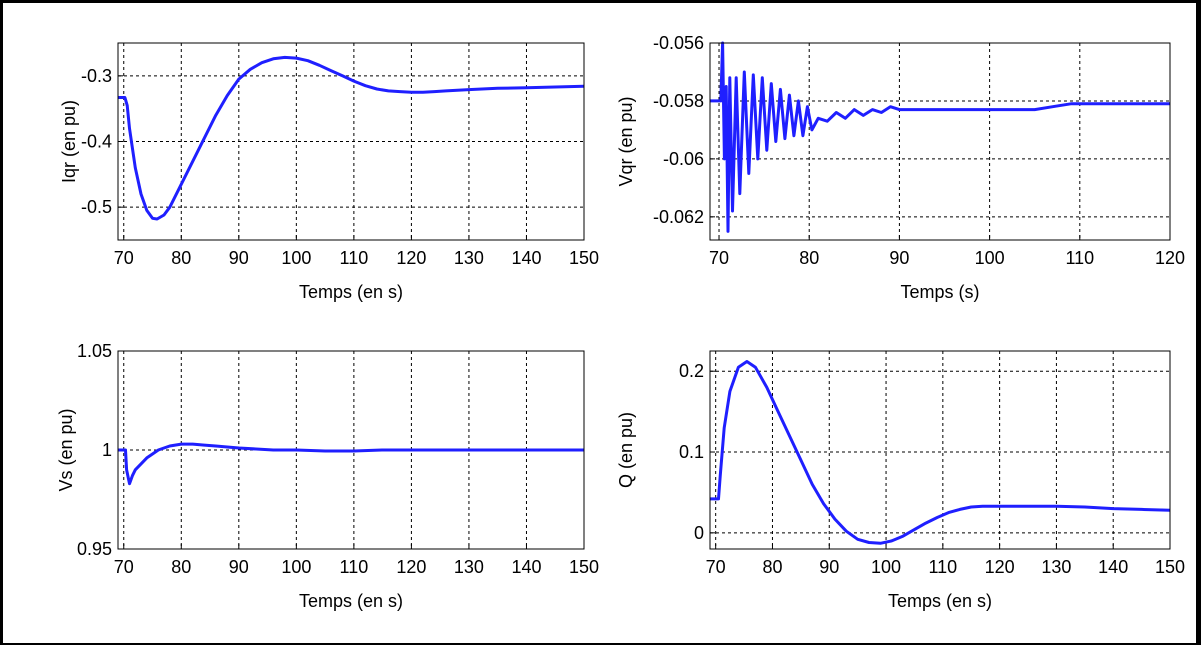  Describe the element at coordinates (678, 101) in the screenshot. I see `y-tick-label: -0.058` at that location.